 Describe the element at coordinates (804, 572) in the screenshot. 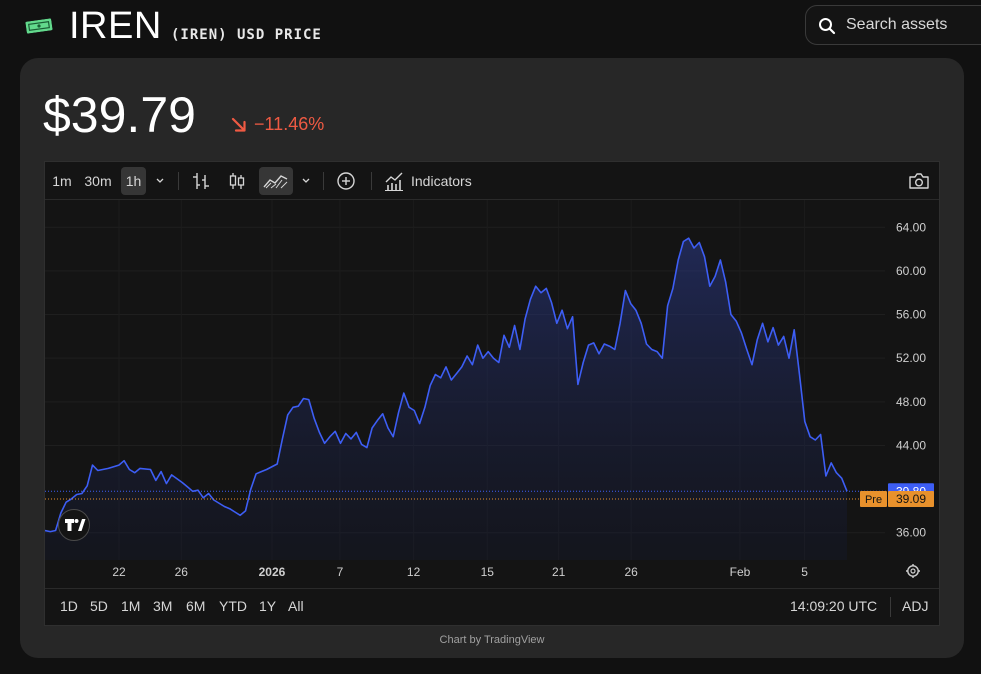

I see `x-tick-label: 5` at that location.